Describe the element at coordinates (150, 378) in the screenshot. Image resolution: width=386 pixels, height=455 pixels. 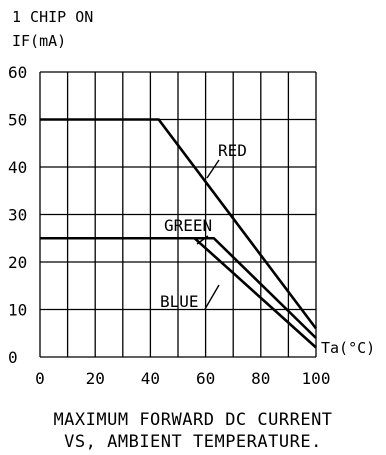
I see `x-tick-label: 40` at that location.